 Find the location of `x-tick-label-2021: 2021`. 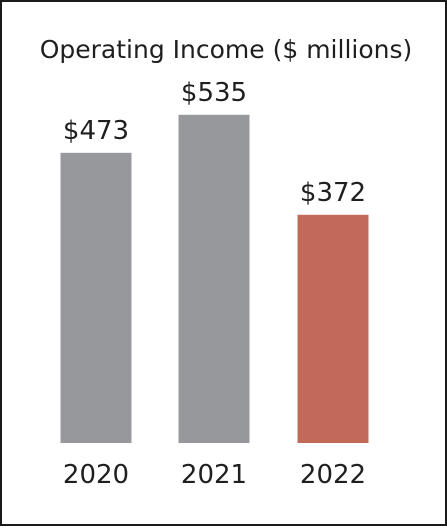

x-tick-label-2021: 2021 is located at coordinates (214, 475).